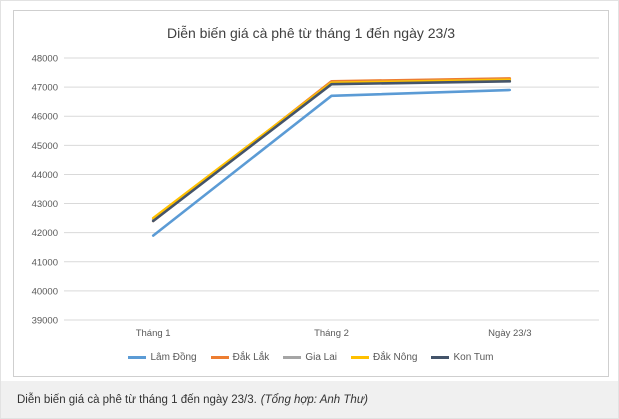 This screenshot has height=419, width=619. Describe the element at coordinates (45, 262) in the screenshot. I see `y-tick-label: 41000` at that location.